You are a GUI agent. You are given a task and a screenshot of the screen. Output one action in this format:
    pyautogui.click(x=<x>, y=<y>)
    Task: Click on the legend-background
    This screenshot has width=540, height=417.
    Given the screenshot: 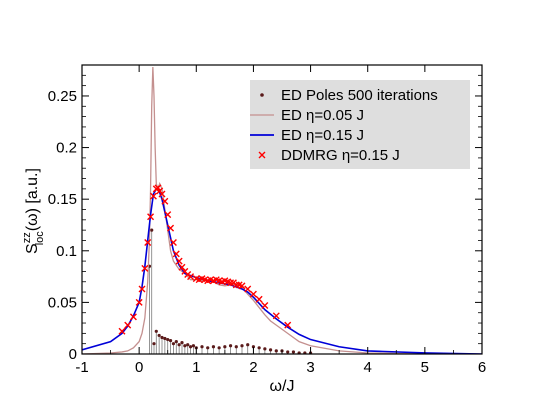 What is the action you would take?
    pyautogui.click(x=360, y=124)
    